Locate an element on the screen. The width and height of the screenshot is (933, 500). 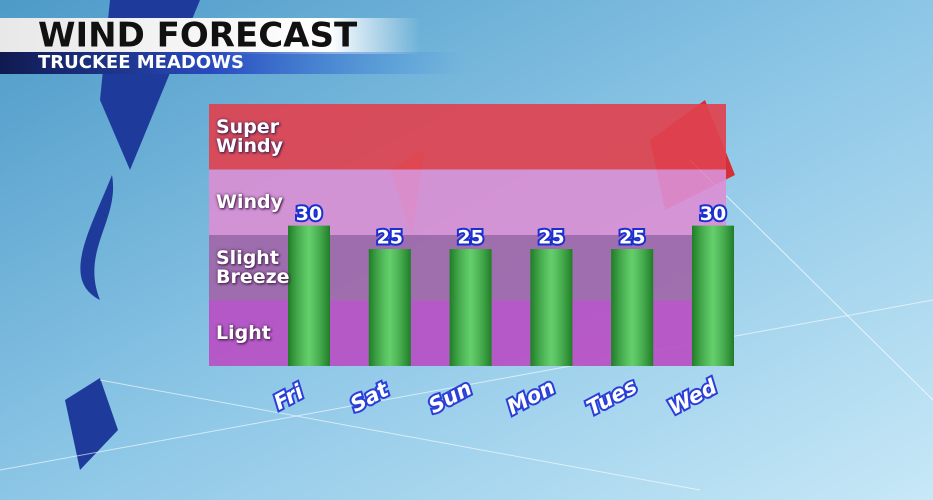
band-label: Windy is located at coordinates (249, 201).